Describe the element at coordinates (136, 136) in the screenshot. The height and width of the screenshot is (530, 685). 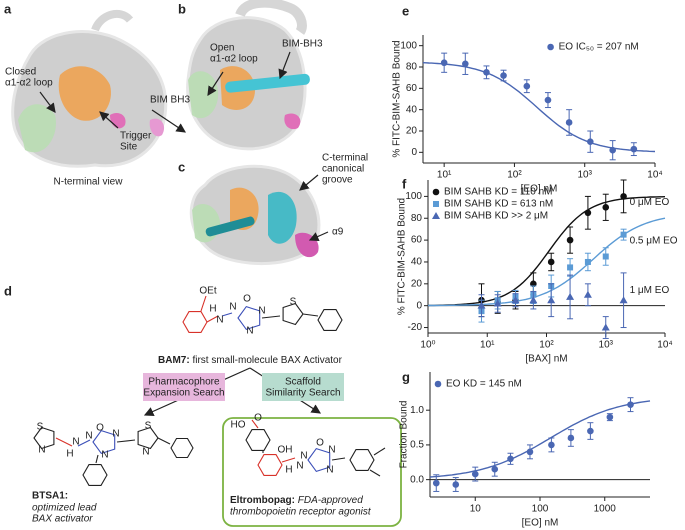
I see `annotation: Trigger` at that location.